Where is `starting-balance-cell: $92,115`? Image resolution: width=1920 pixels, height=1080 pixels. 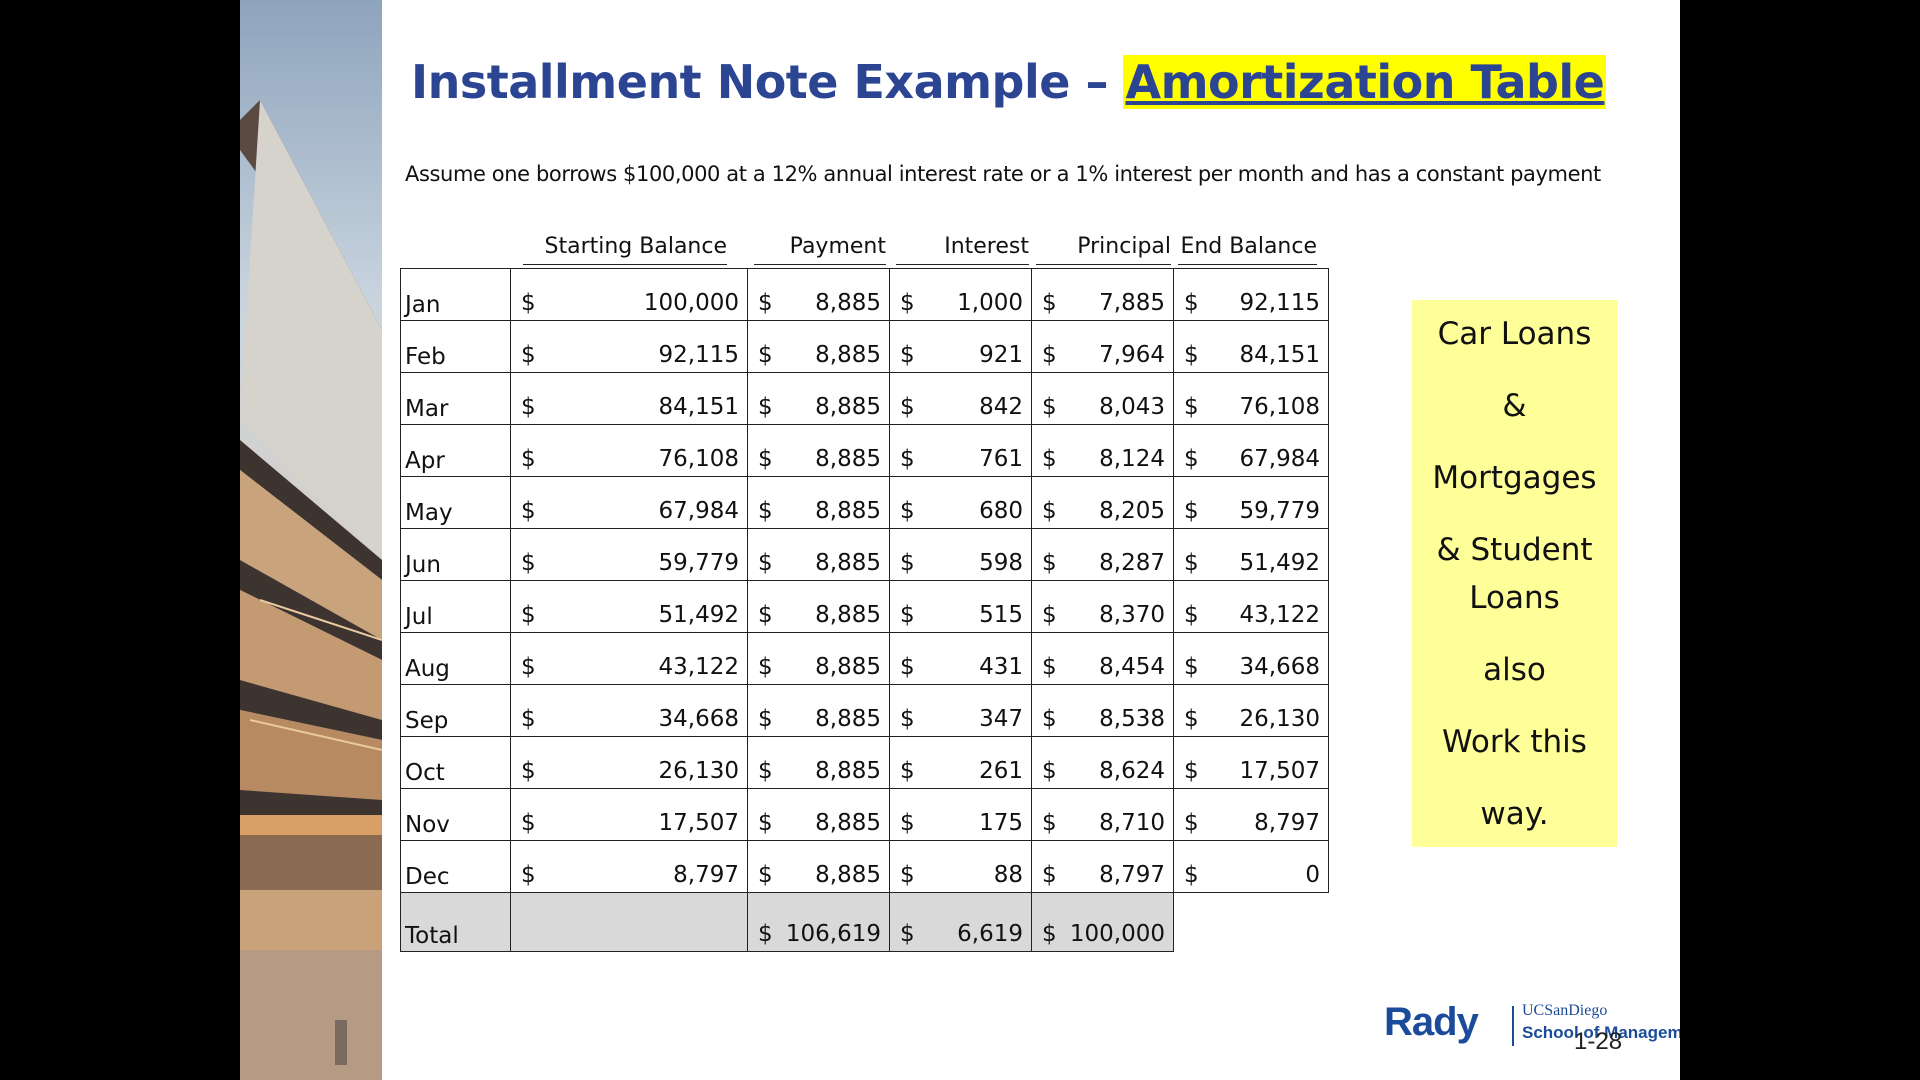
starting-balance-cell: $92,115 is located at coordinates (629, 346).